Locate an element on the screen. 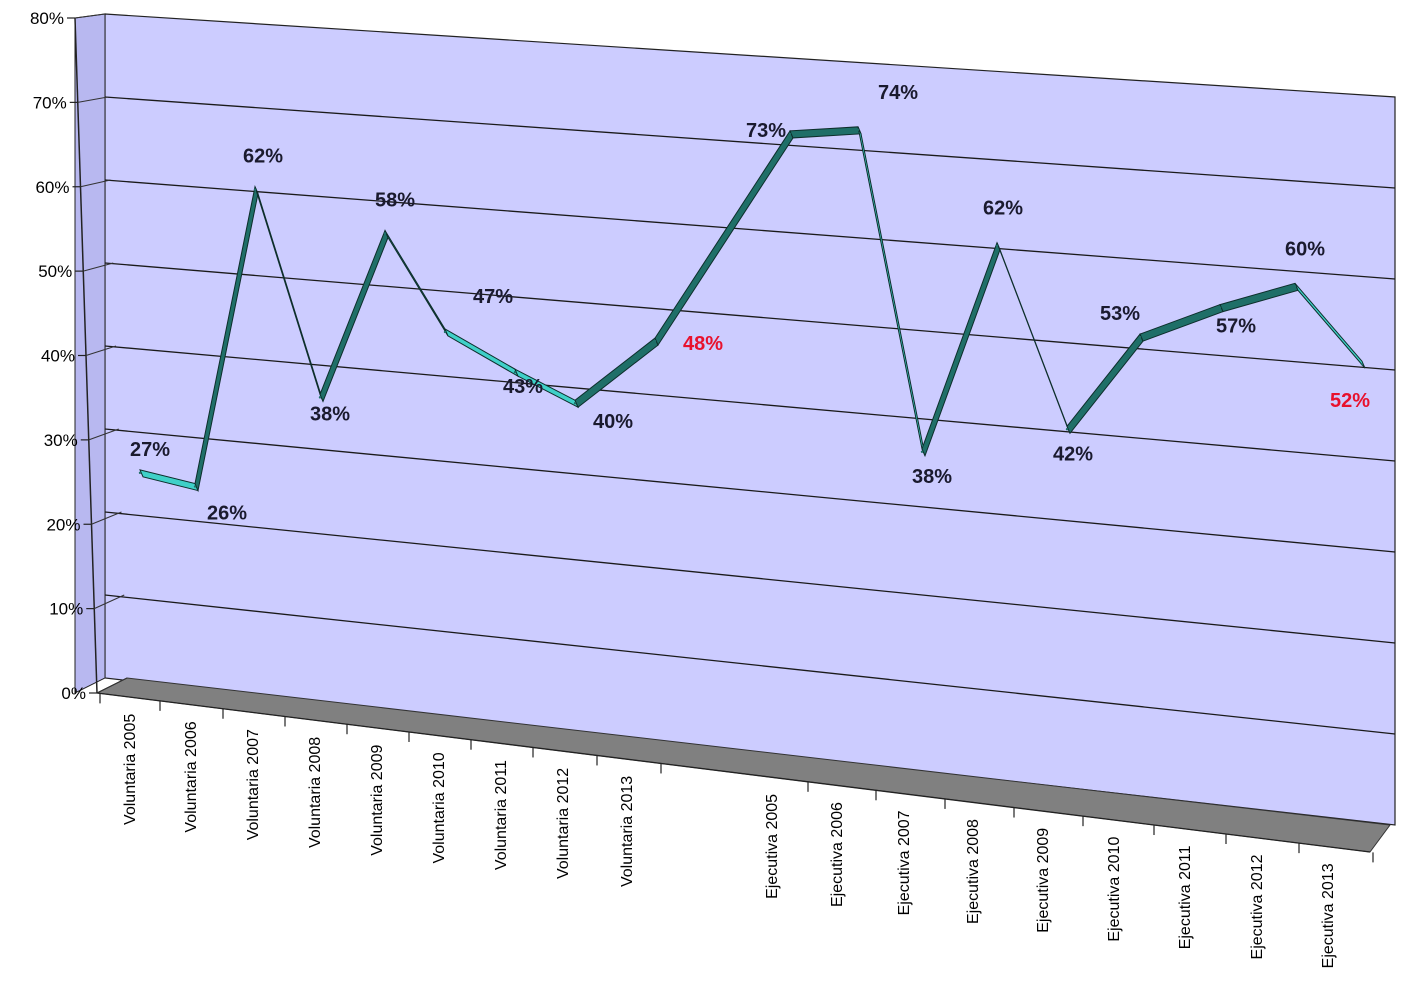  data-label: 73% is located at coordinates (766, 131).